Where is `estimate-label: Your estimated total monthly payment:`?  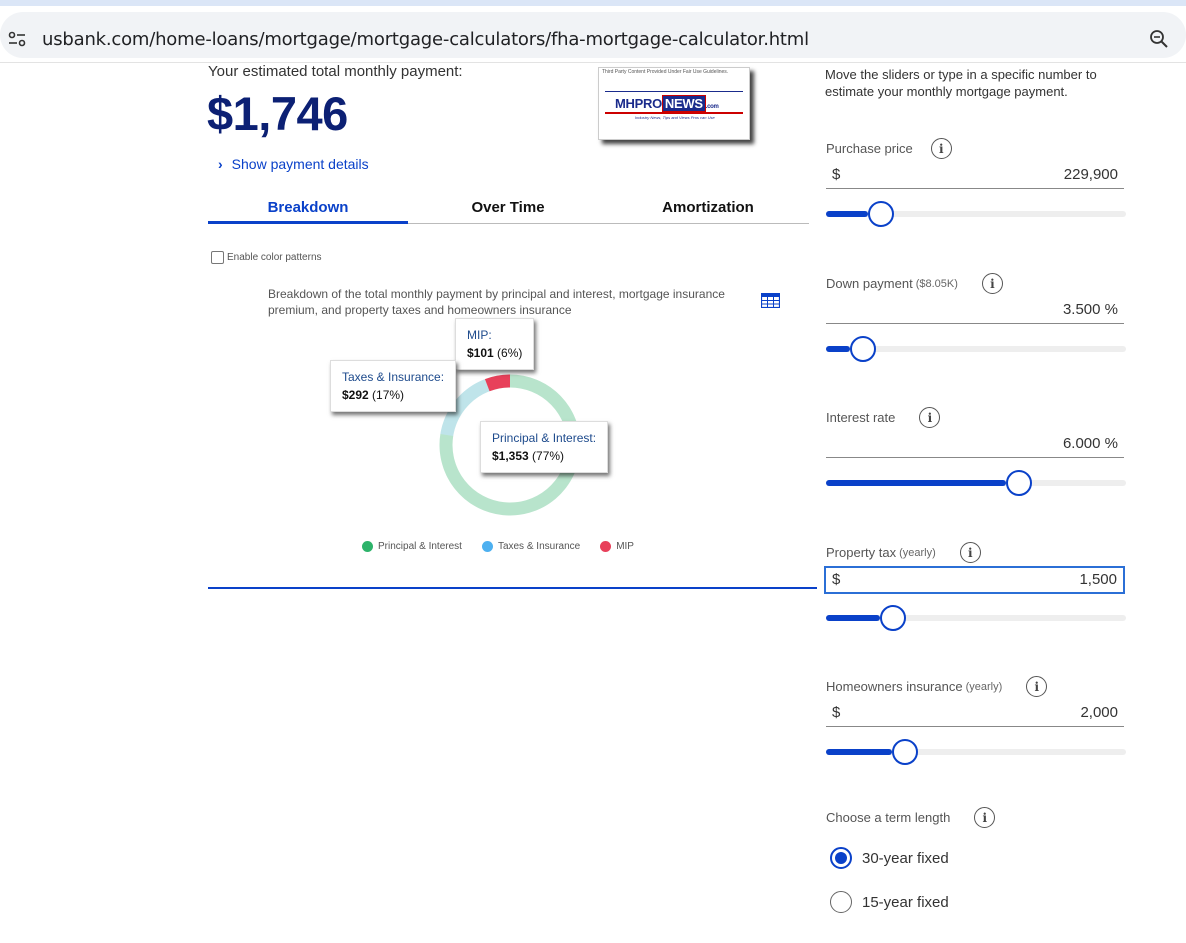
estimate-label: Your estimated total monthly payment: is located at coordinates (335, 71).